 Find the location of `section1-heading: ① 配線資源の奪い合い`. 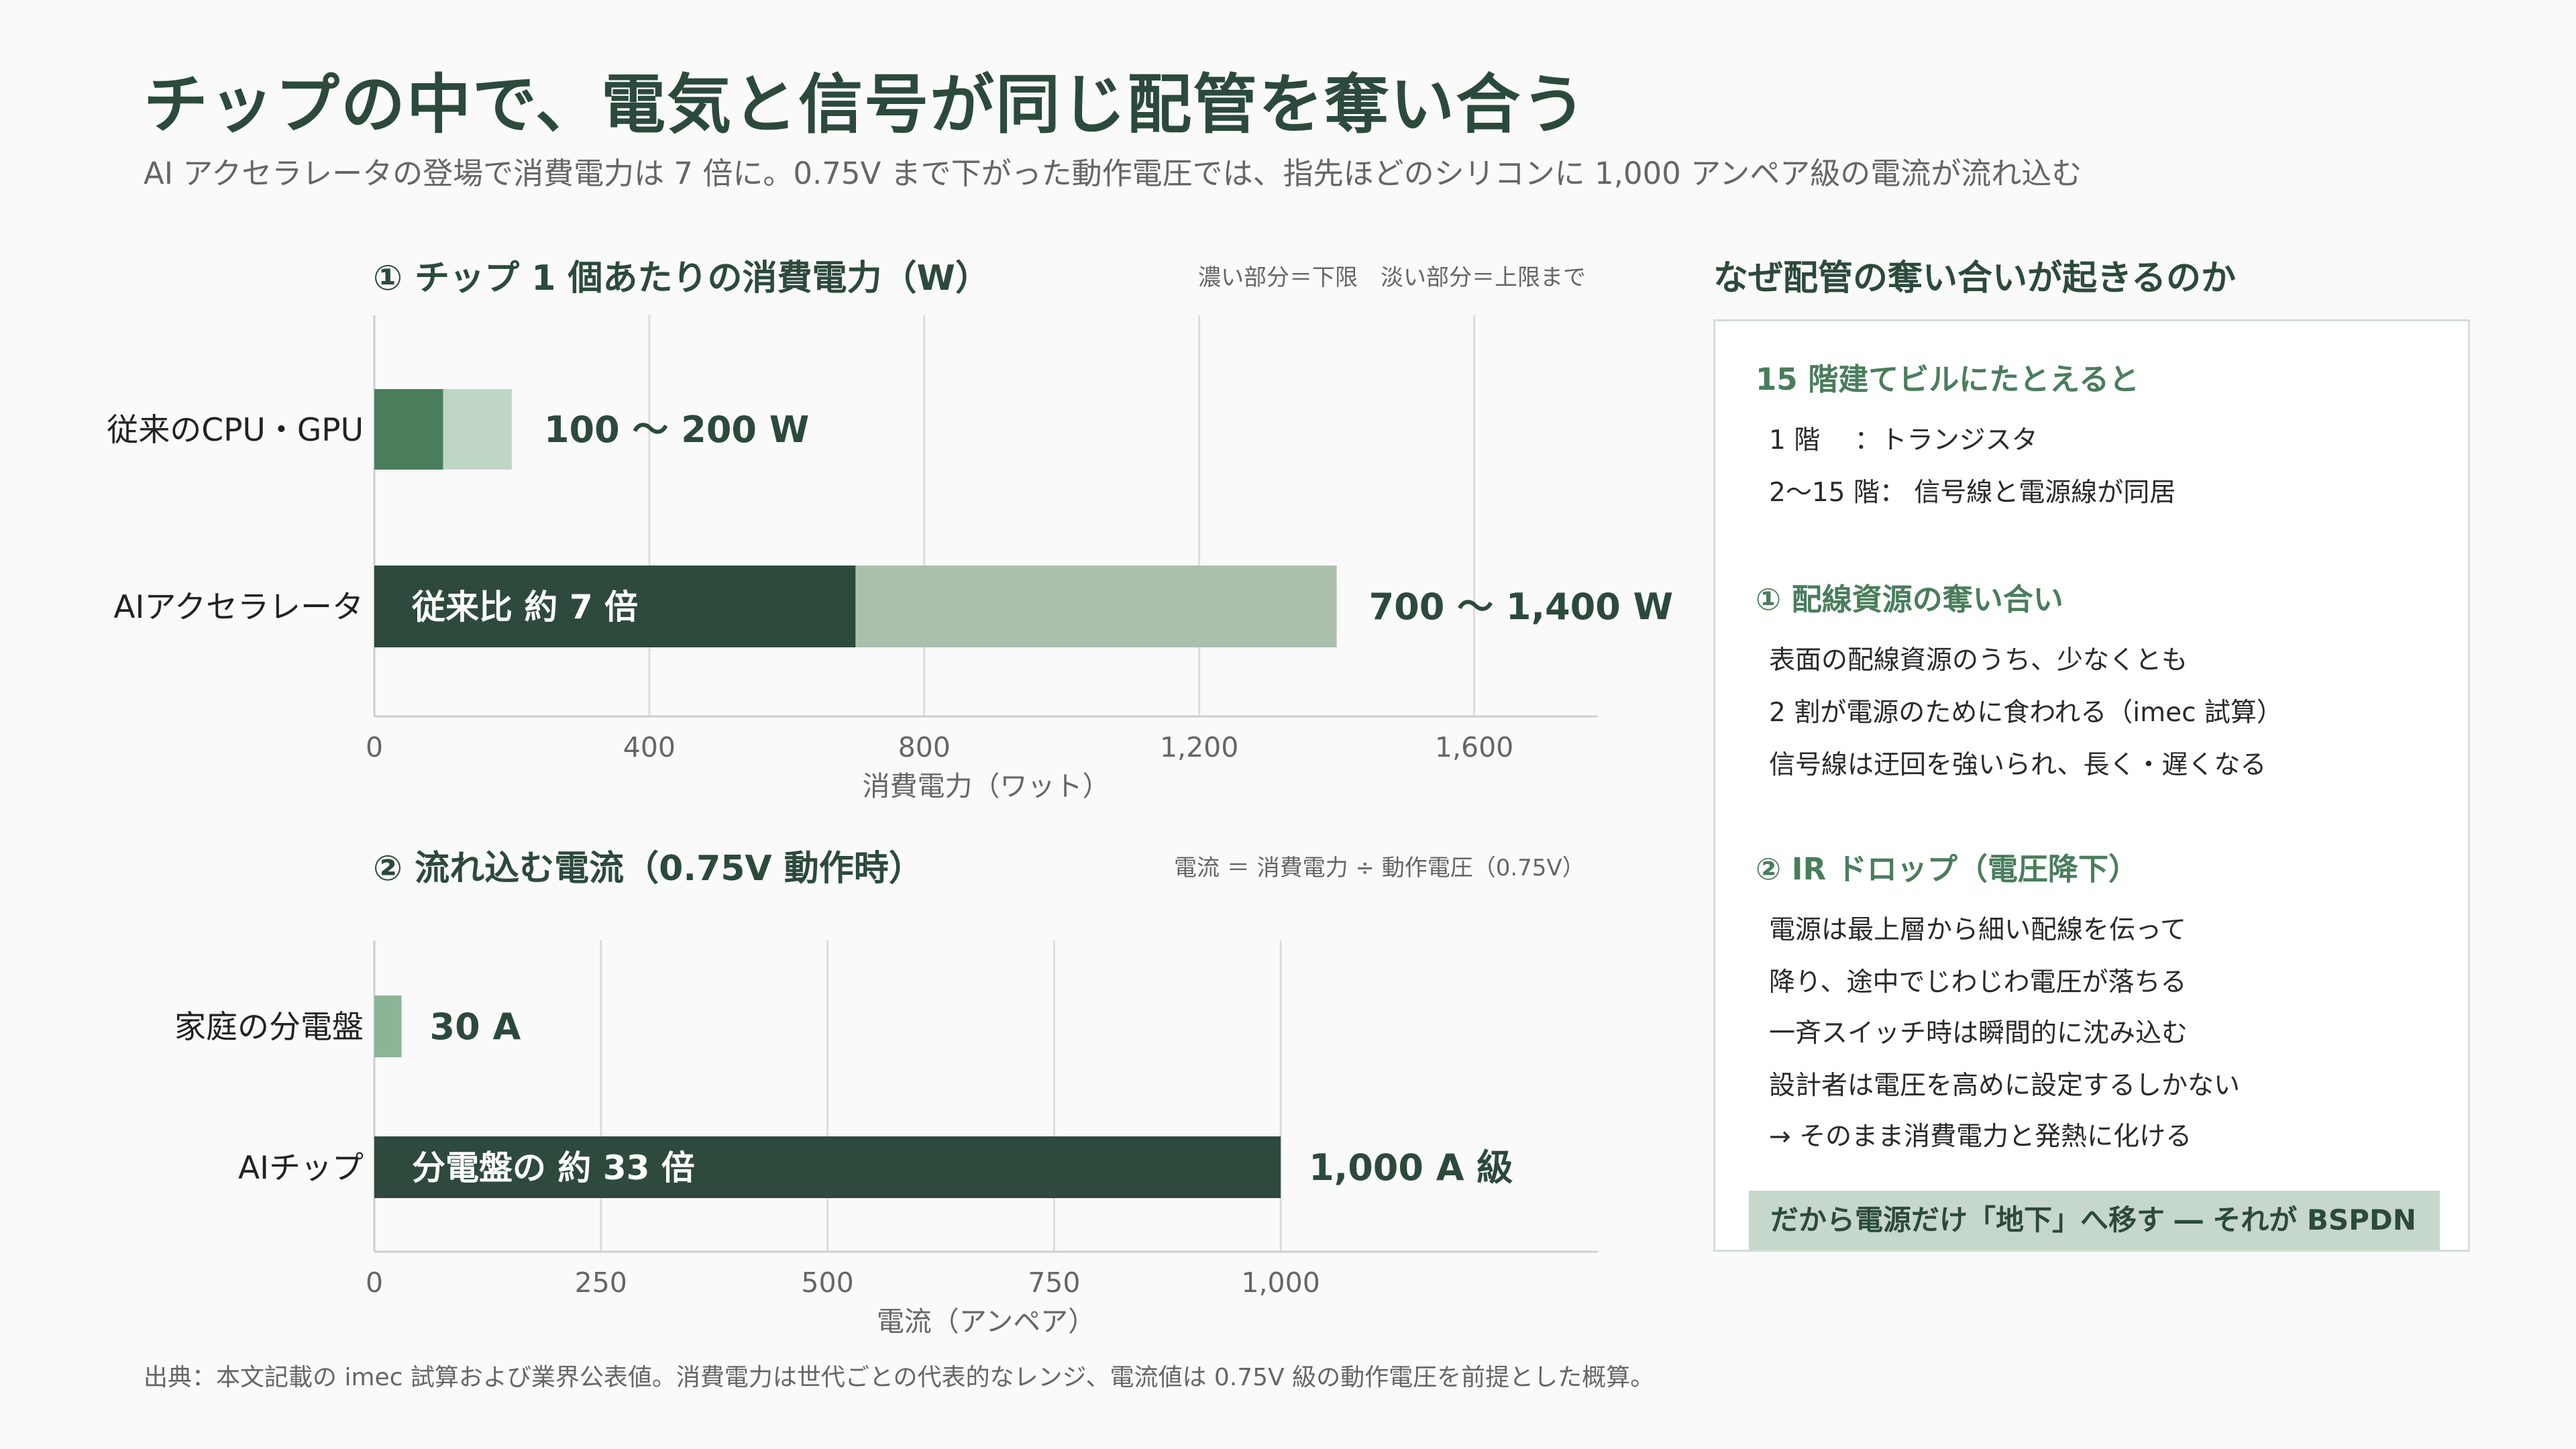

section1-heading: ① 配線資源の奪い合い is located at coordinates (1909, 599).